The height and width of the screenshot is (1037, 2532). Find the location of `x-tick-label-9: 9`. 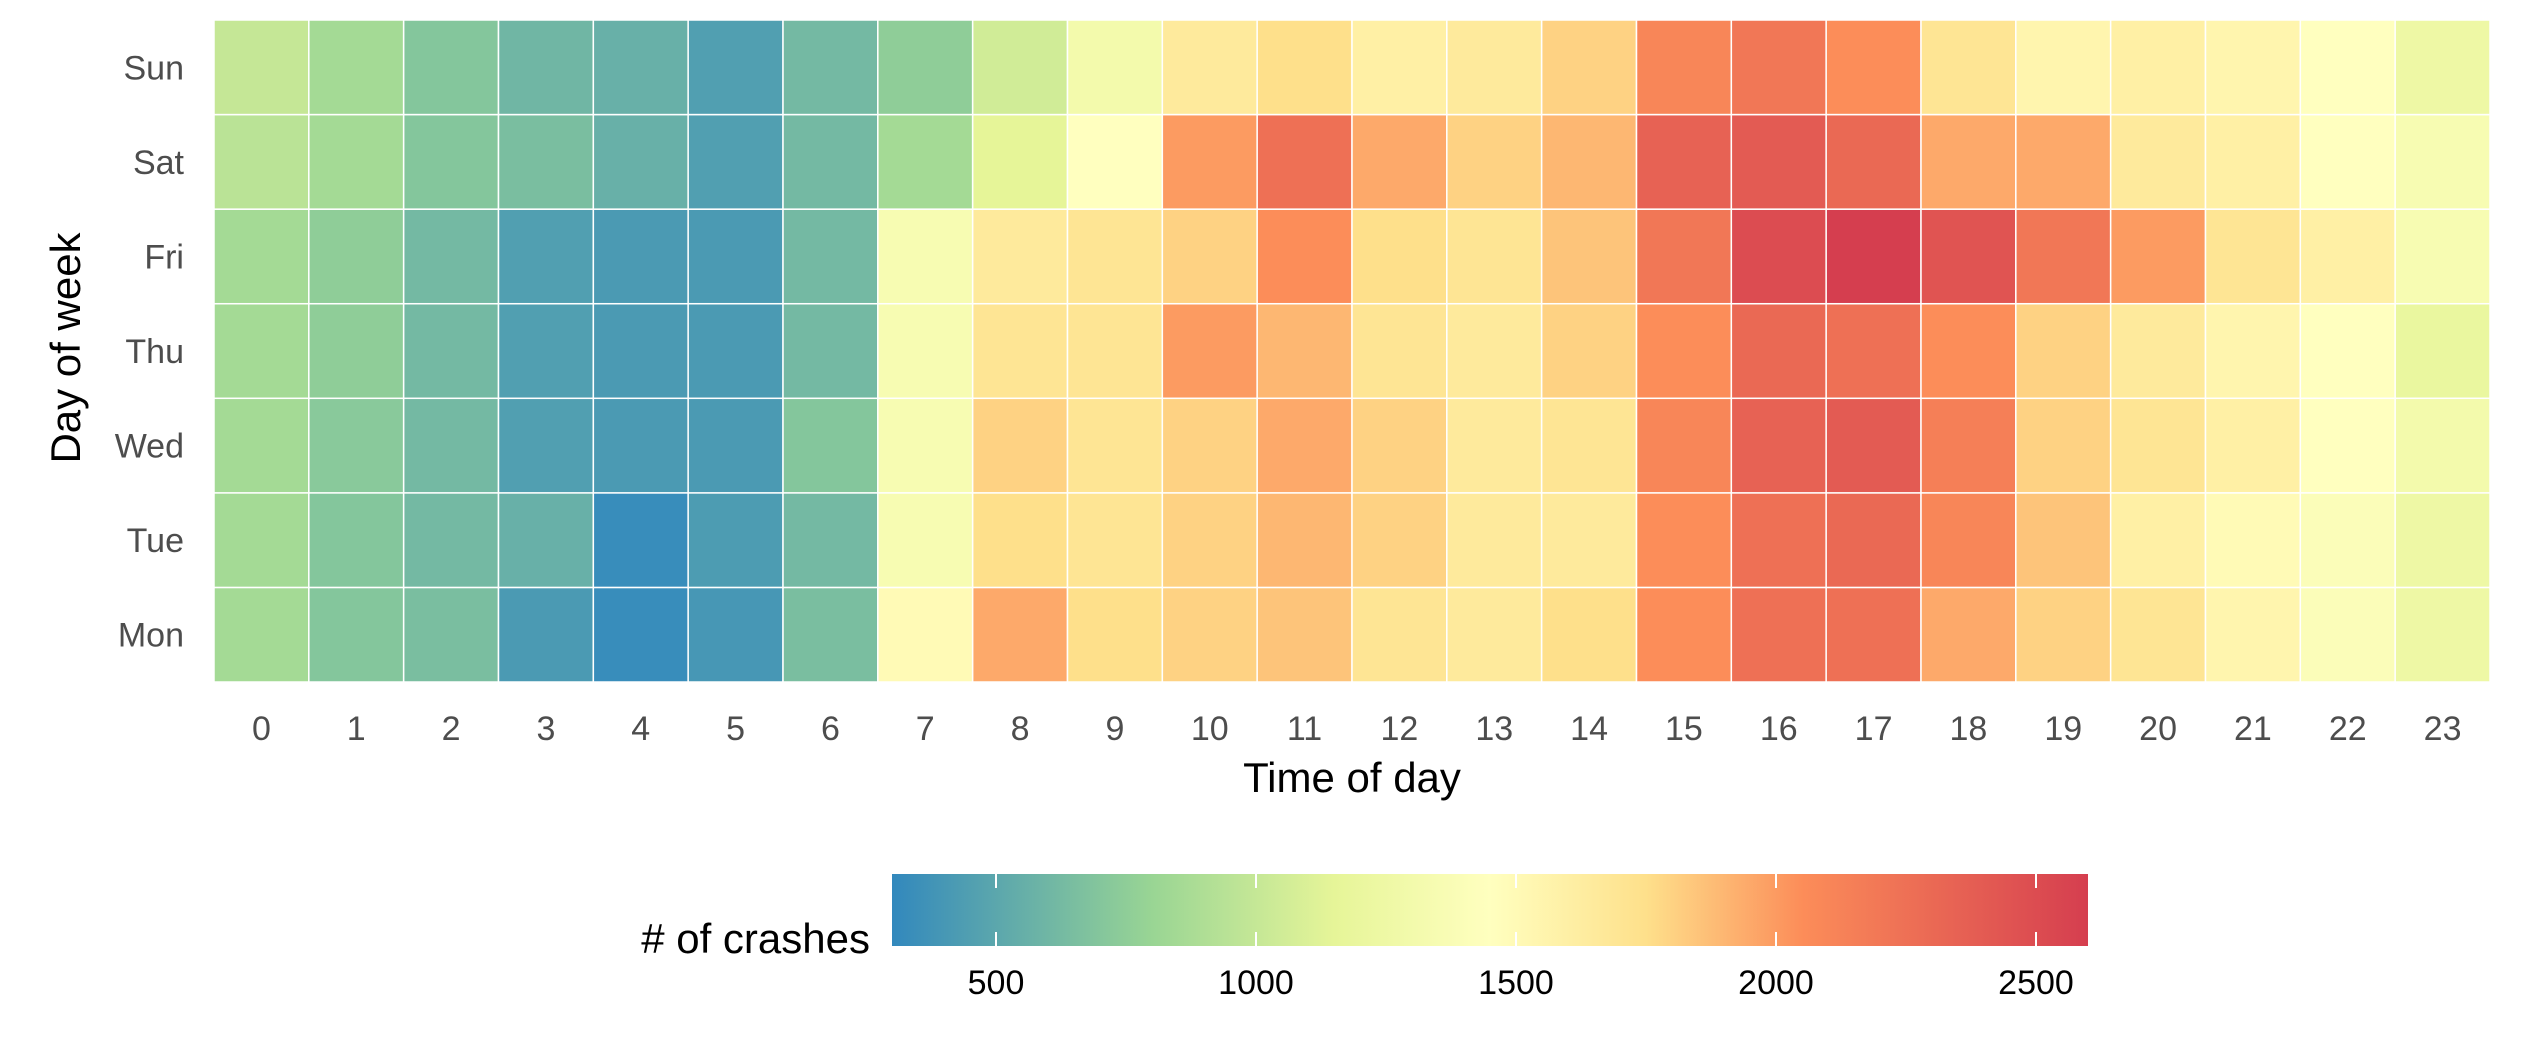

x-tick-label-9: 9 is located at coordinates (1114, 729).